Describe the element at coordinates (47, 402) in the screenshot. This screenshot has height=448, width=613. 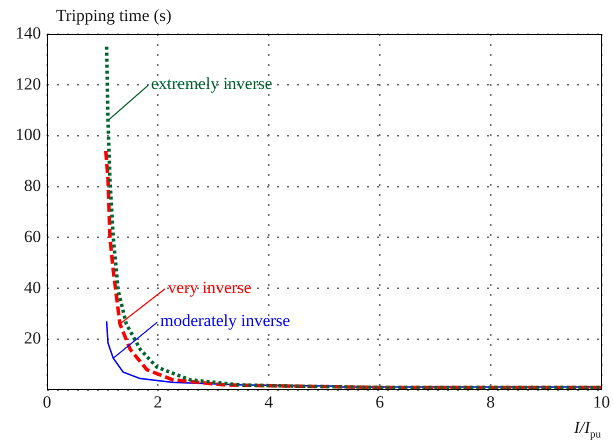
I see `x-tick-label: 0` at that location.